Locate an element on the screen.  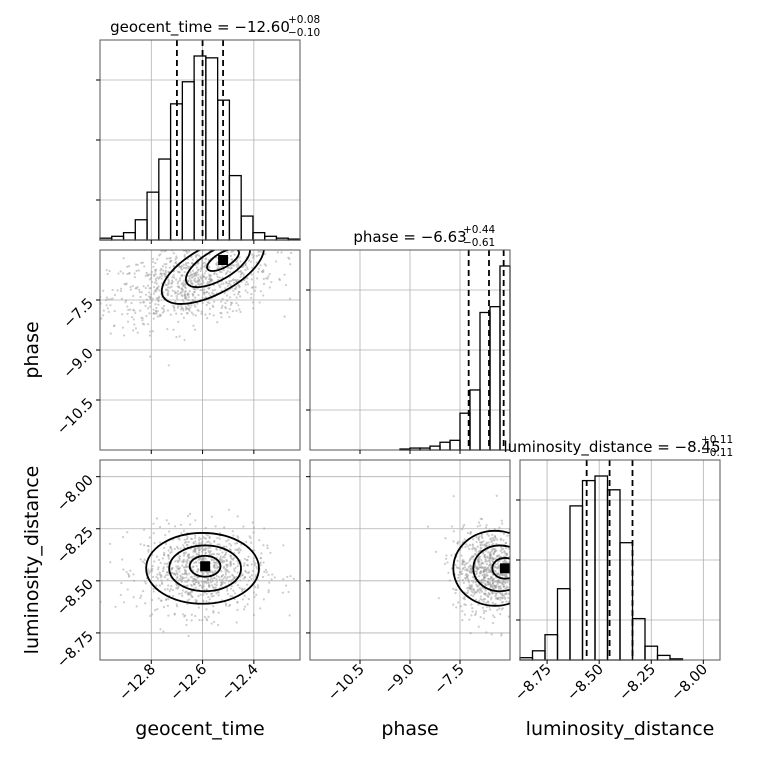
xtick-label: −9.0 is located at coordinates (400, 680).